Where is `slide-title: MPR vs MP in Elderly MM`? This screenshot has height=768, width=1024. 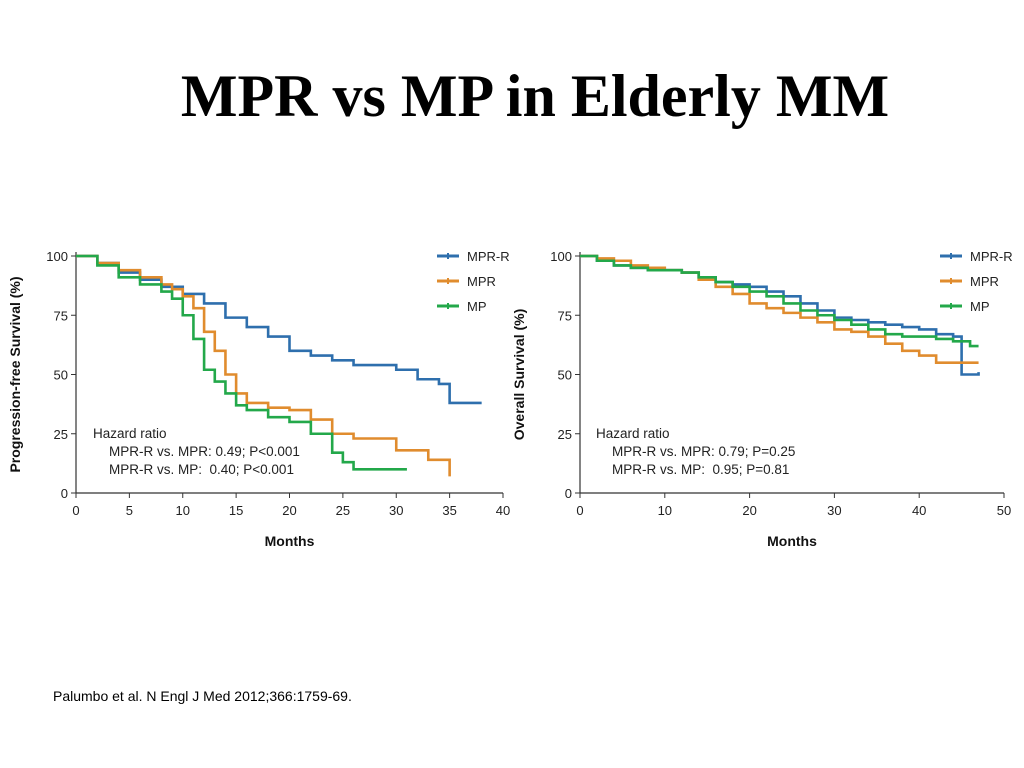 slide-title: MPR vs MP in Elderly MM is located at coordinates (535, 96).